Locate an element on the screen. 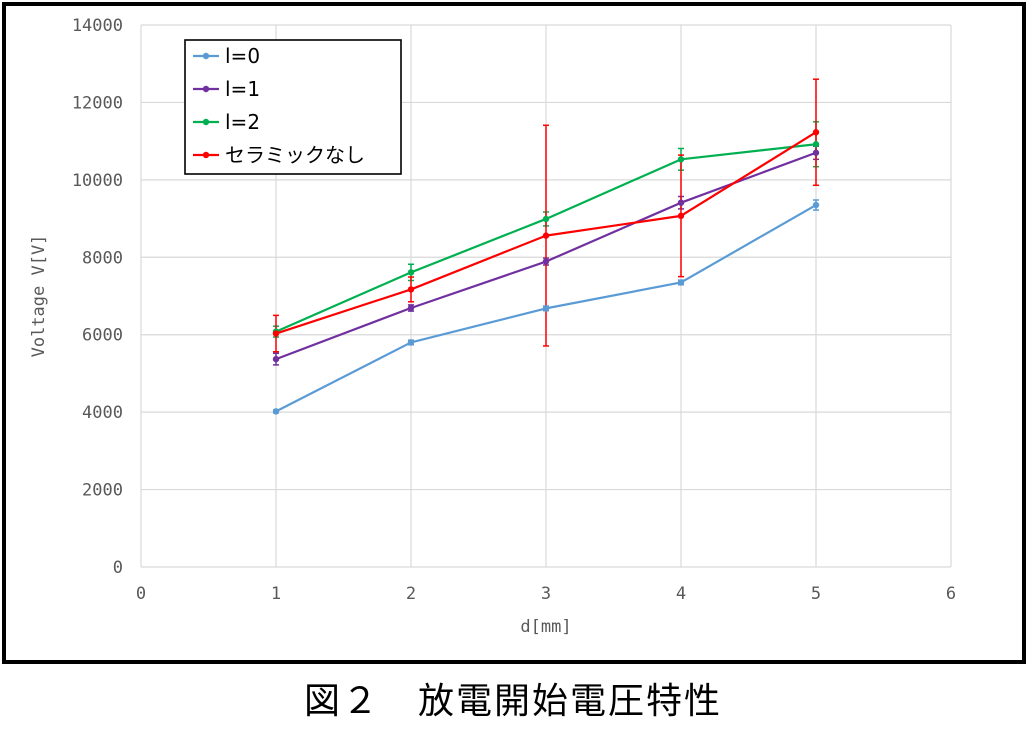 The height and width of the screenshot is (748, 1026). legend-item: l=2 is located at coordinates (226, 122).